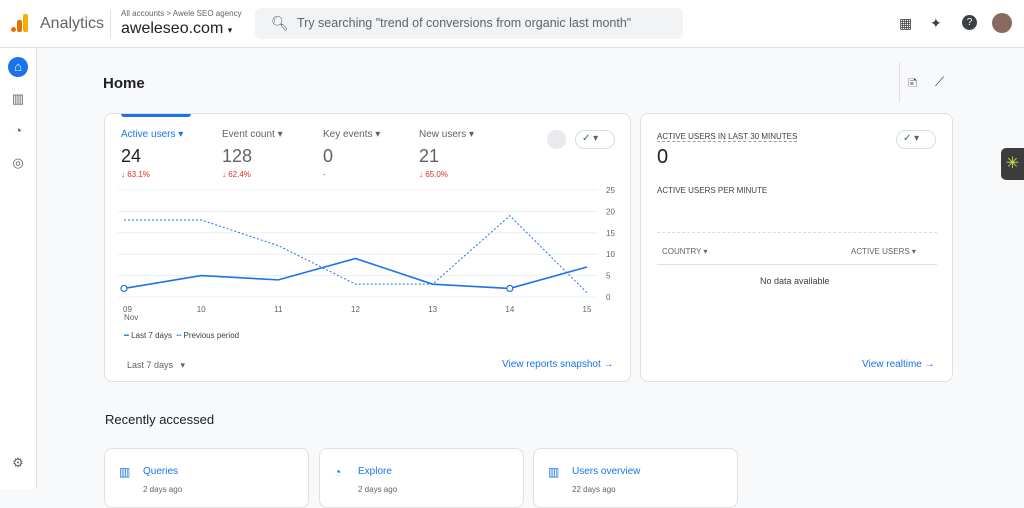 This screenshot has width=1024, height=508. Describe the element at coordinates (797, 232) in the screenshot. I see `per-minute-bars` at that location.